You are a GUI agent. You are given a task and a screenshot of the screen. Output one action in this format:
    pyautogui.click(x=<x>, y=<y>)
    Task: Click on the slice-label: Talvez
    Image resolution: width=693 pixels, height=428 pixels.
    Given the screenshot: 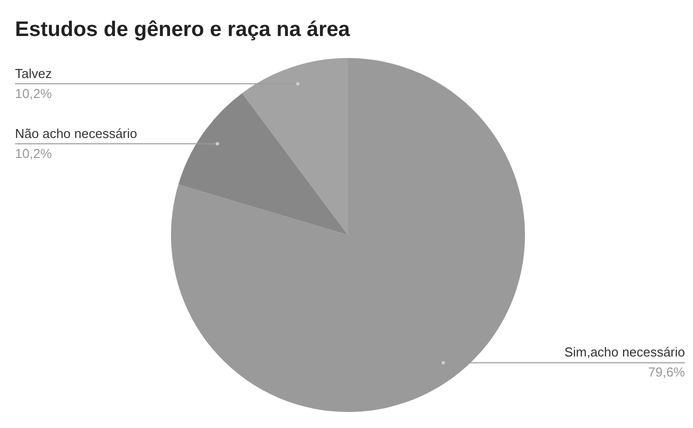 What is the action you would take?
    pyautogui.click(x=33, y=73)
    